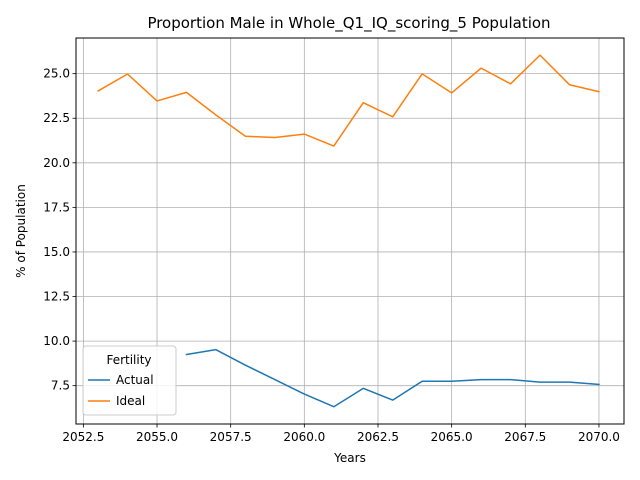 The width and height of the screenshot is (640, 480). Describe the element at coordinates (599, 437) in the screenshot. I see `x-tick-label: 2070.0` at that location.